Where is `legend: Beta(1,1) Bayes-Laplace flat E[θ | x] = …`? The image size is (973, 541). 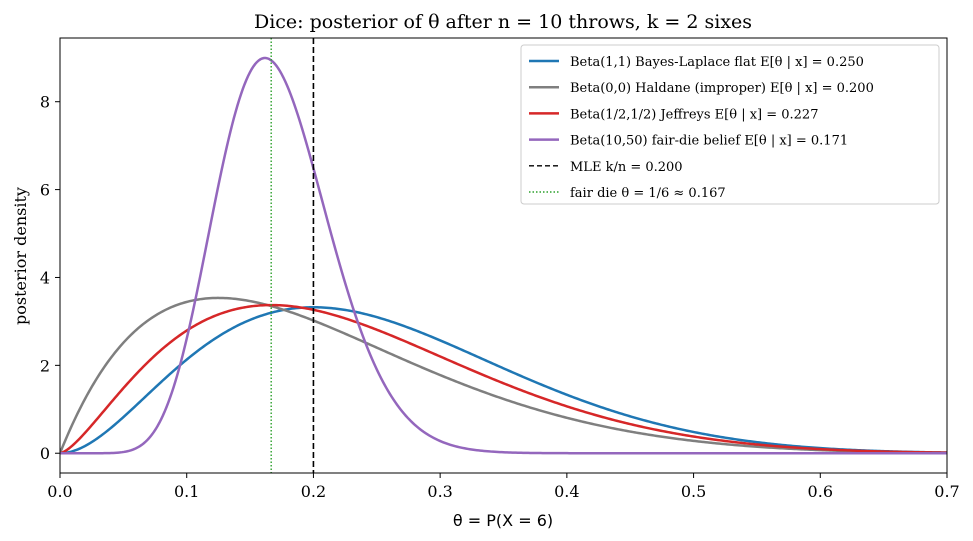
legend: Beta(1,1) Bayes-Laplace flat E[θ | x] = … is located at coordinates (730, 124).